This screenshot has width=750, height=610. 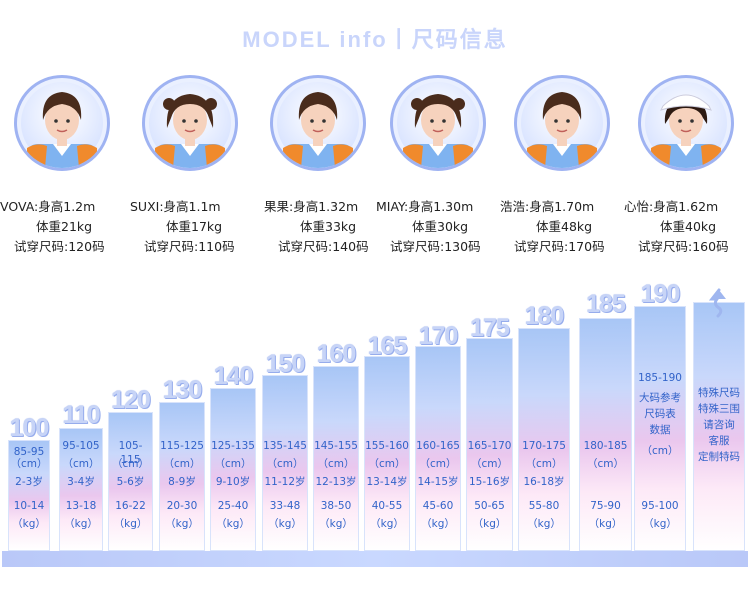 I want to click on model-info: 心怡:身高1.62m 体重40kg 试穿尺码:160码, so click(x=686, y=227).